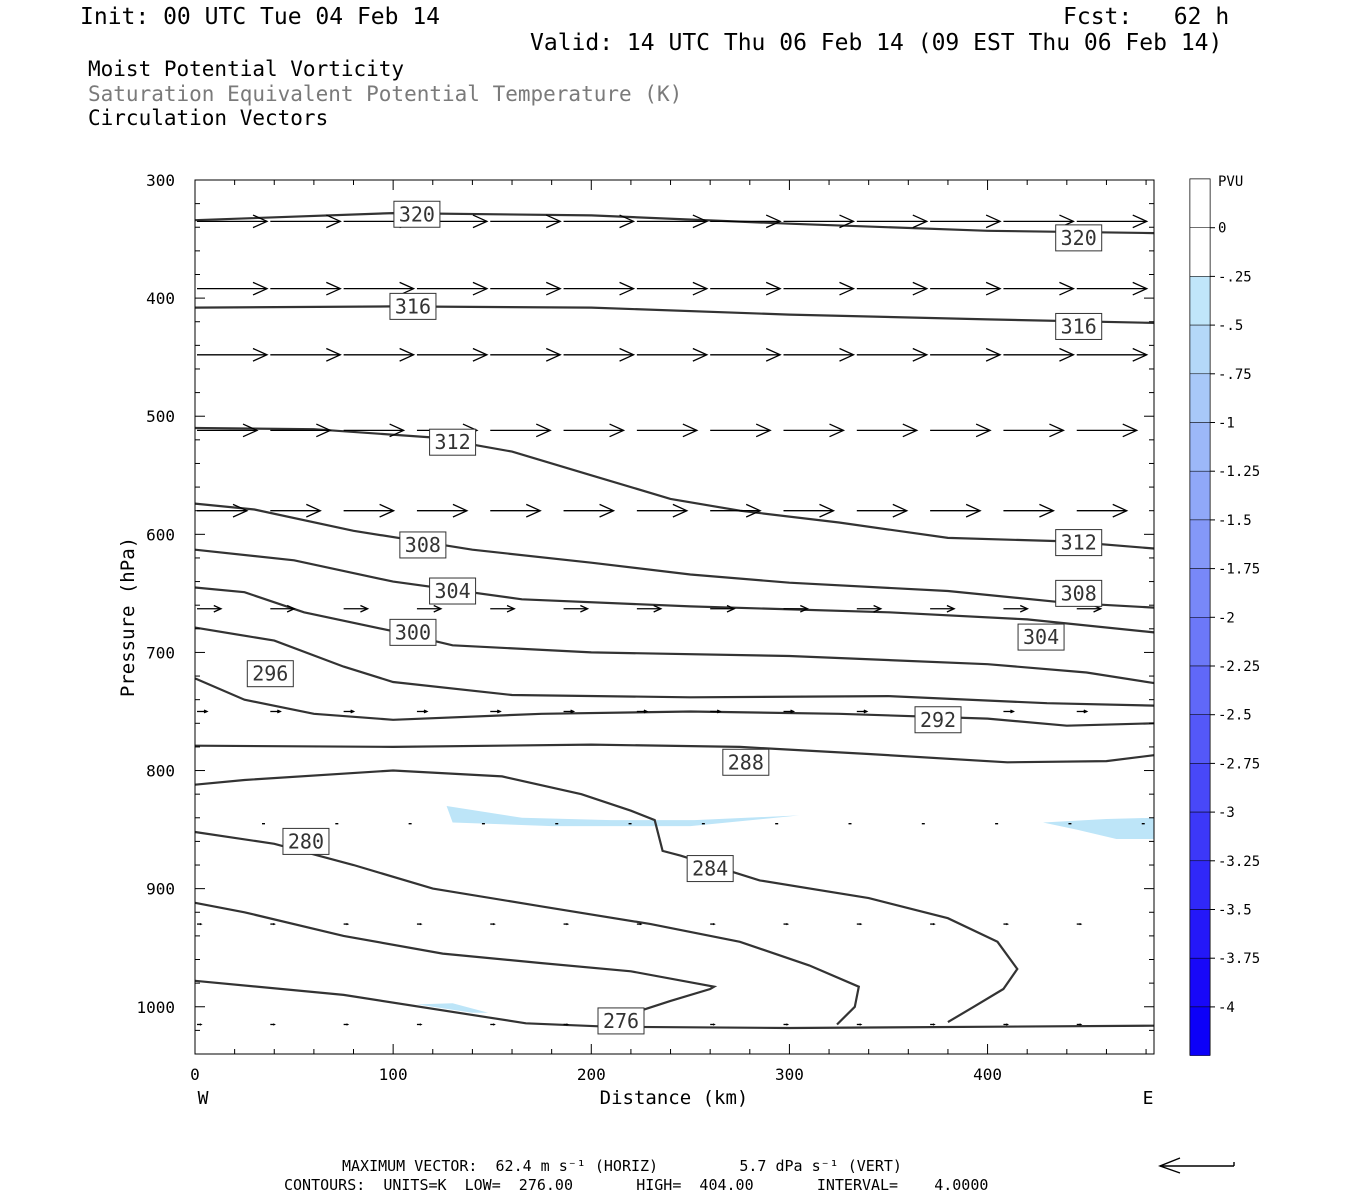  What do you see at coordinates (1226, 618) in the screenshot?
I see `colorbar-label-8: -2` at bounding box center [1226, 618].